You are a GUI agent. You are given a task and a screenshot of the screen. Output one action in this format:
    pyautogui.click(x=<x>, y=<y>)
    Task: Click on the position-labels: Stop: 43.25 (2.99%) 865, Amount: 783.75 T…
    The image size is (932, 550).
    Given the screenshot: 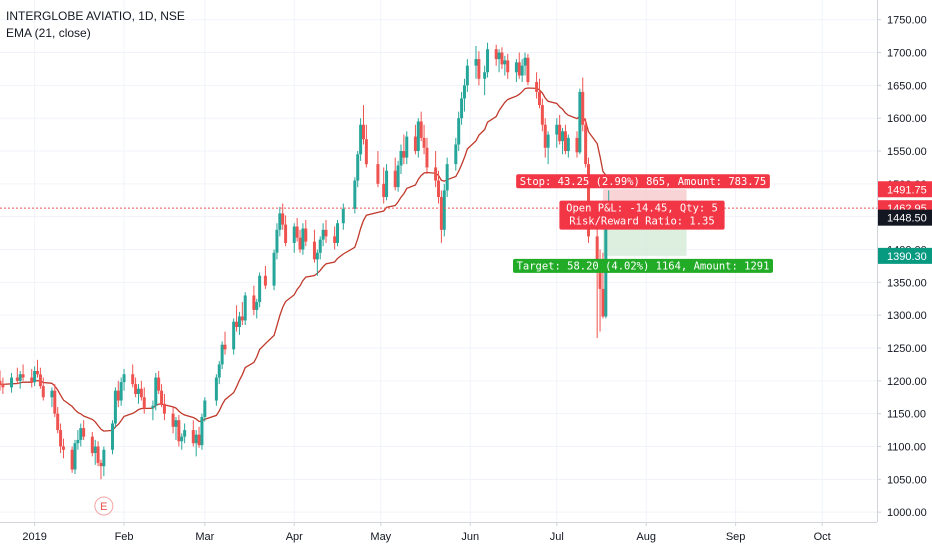 What is the action you would take?
    pyautogui.click(x=643, y=223)
    